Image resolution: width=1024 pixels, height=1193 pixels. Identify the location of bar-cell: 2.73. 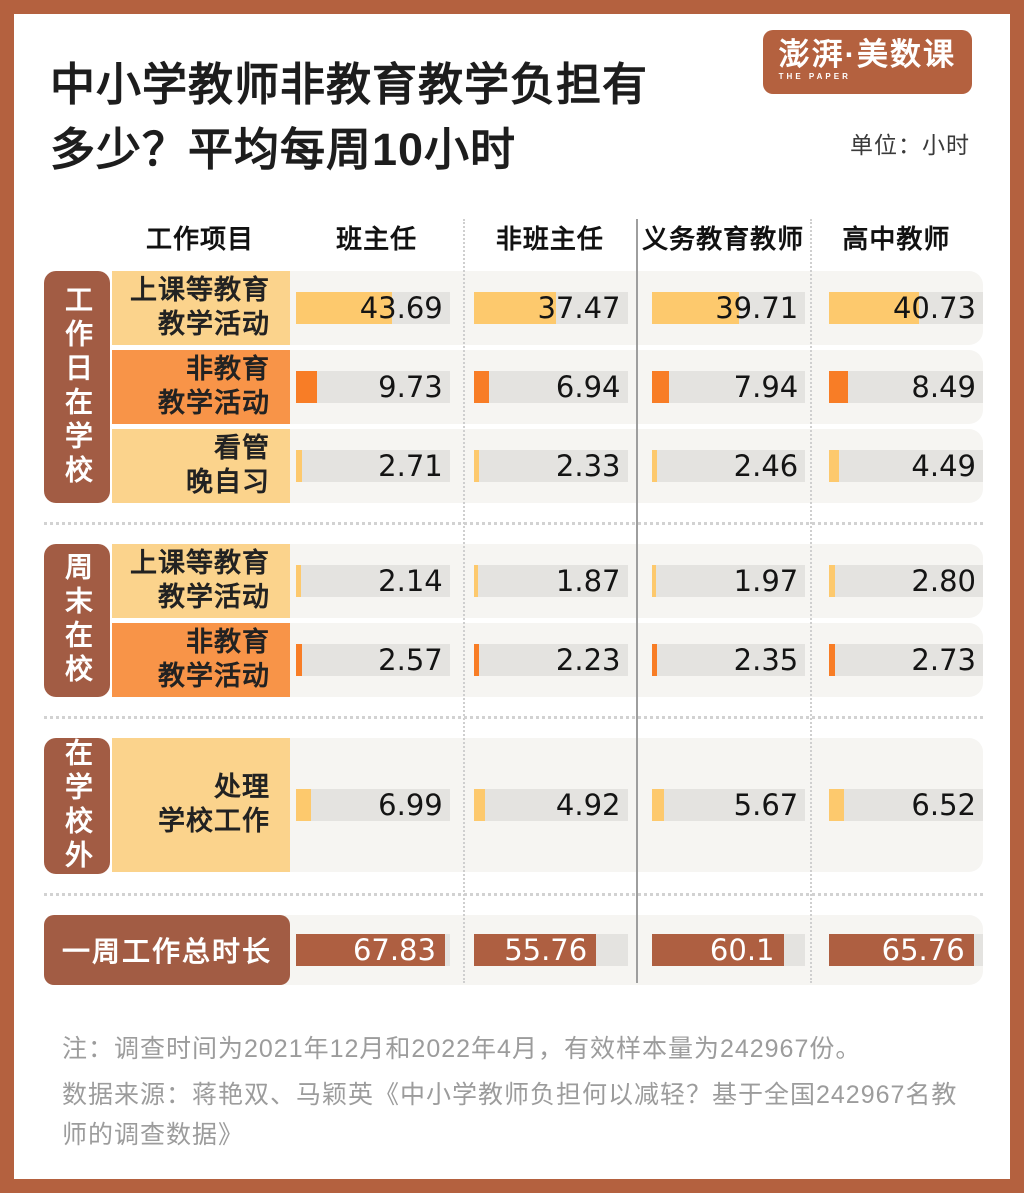
(906, 659).